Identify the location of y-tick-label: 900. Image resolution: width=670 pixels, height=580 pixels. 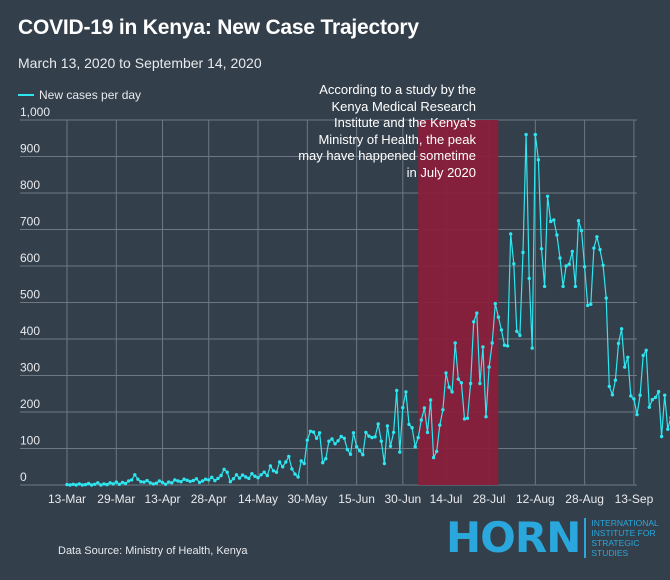
(30, 149).